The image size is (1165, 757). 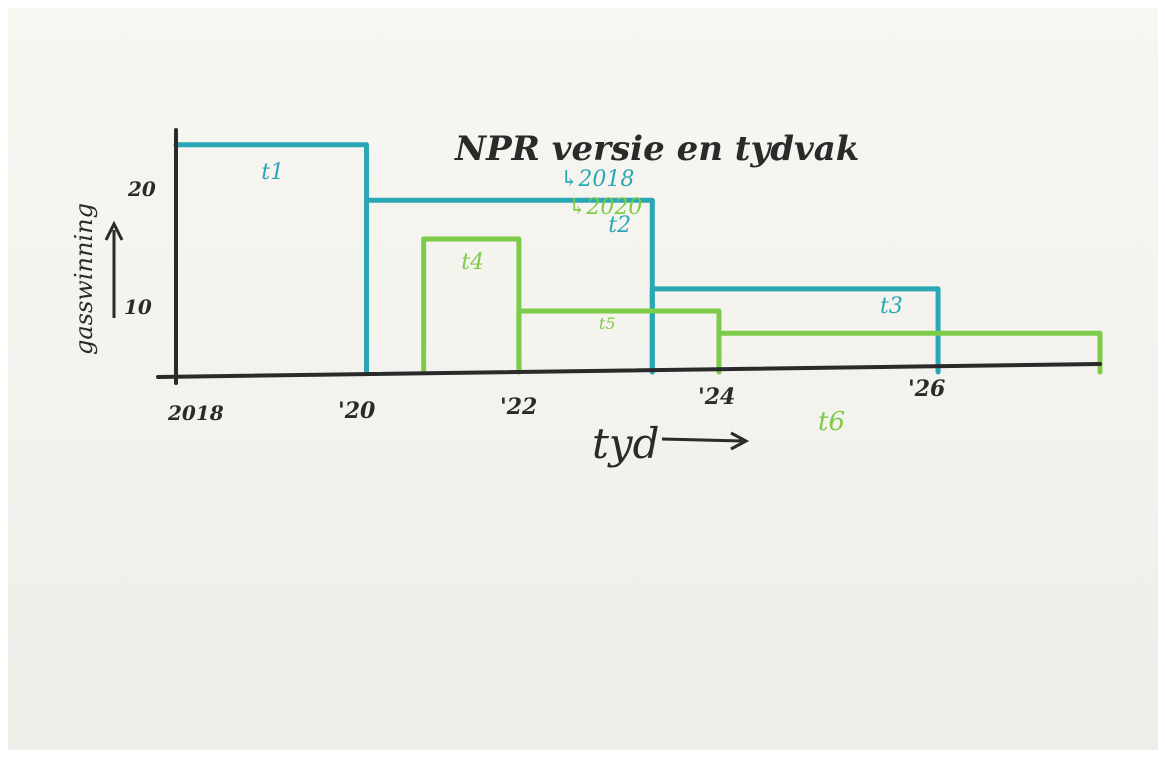 What do you see at coordinates (607, 323) in the screenshot?
I see `segment-label-t5: t5` at bounding box center [607, 323].